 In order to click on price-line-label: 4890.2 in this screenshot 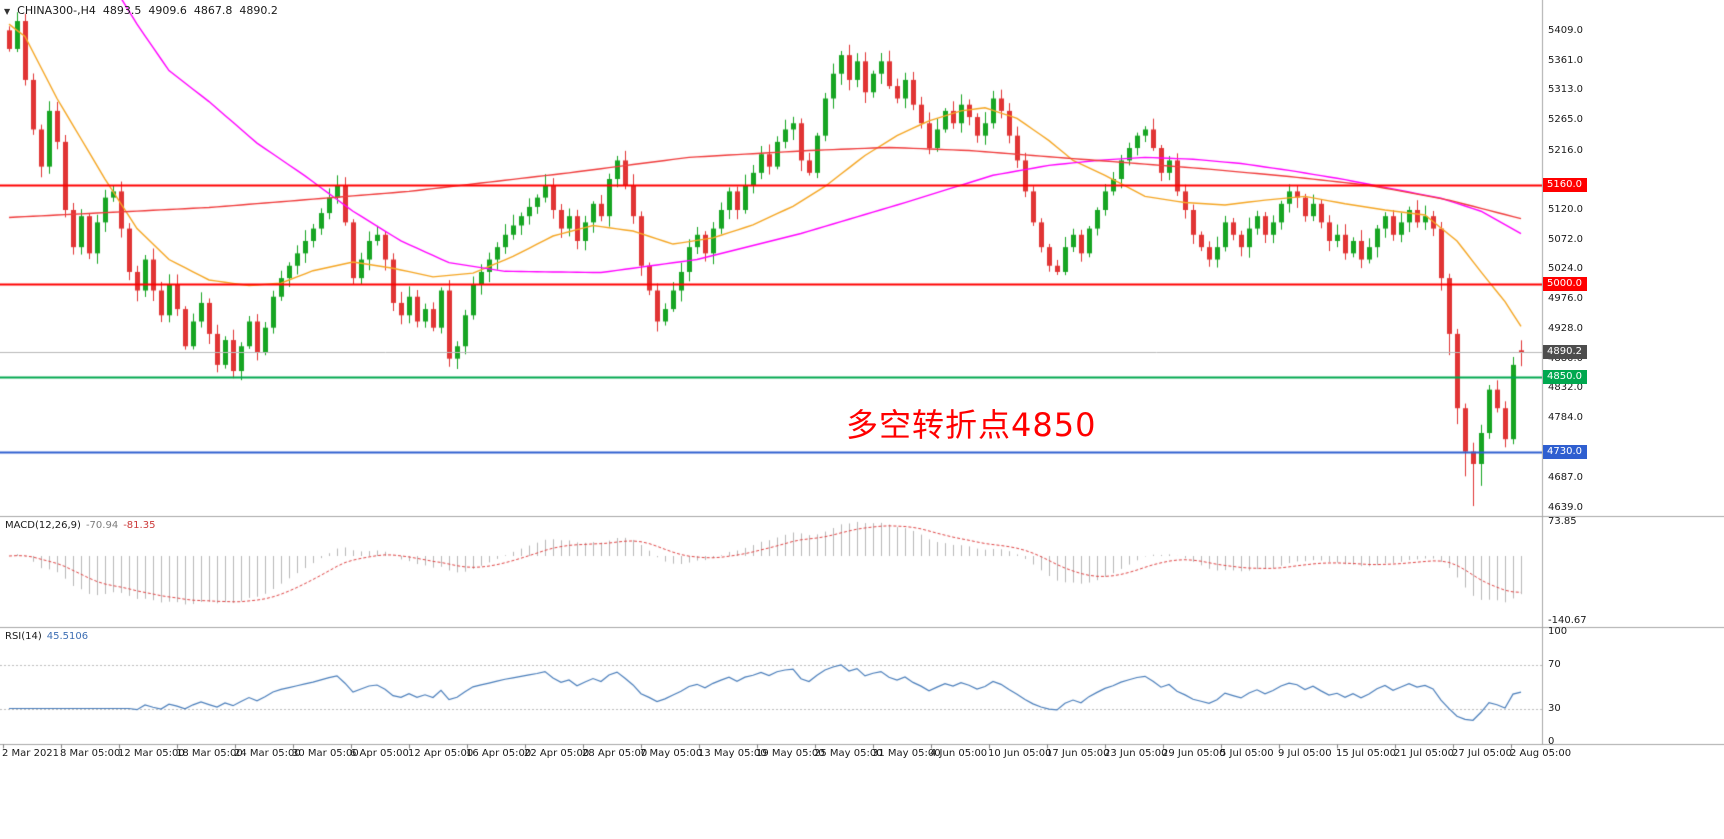, I will do `click(1565, 352)`.